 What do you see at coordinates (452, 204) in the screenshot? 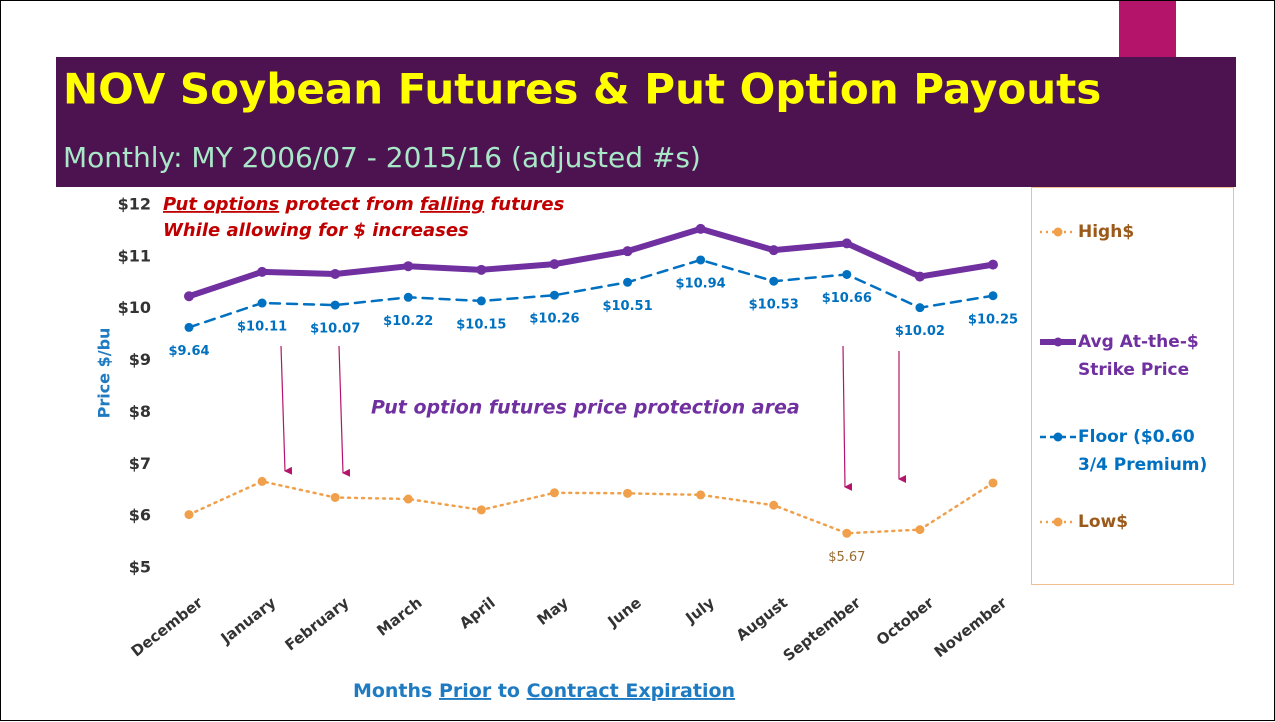
I see `text-segment: falling` at bounding box center [452, 204].